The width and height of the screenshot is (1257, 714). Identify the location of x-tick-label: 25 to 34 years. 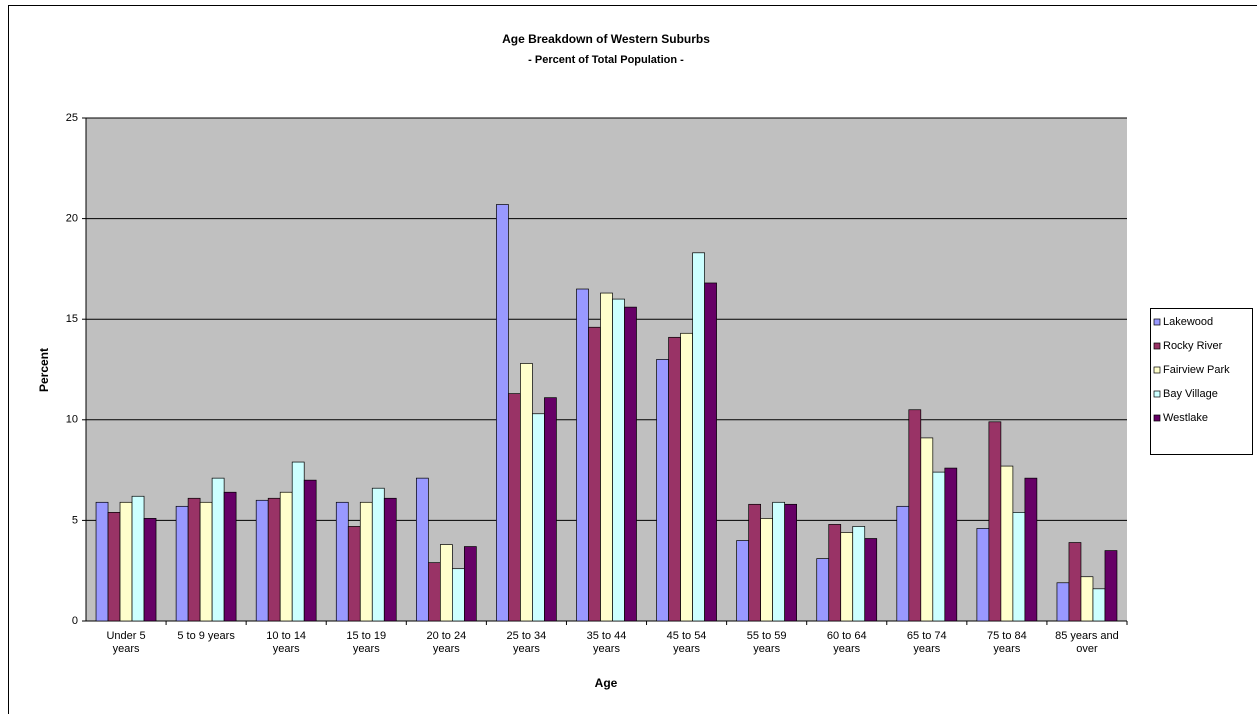
(526, 642).